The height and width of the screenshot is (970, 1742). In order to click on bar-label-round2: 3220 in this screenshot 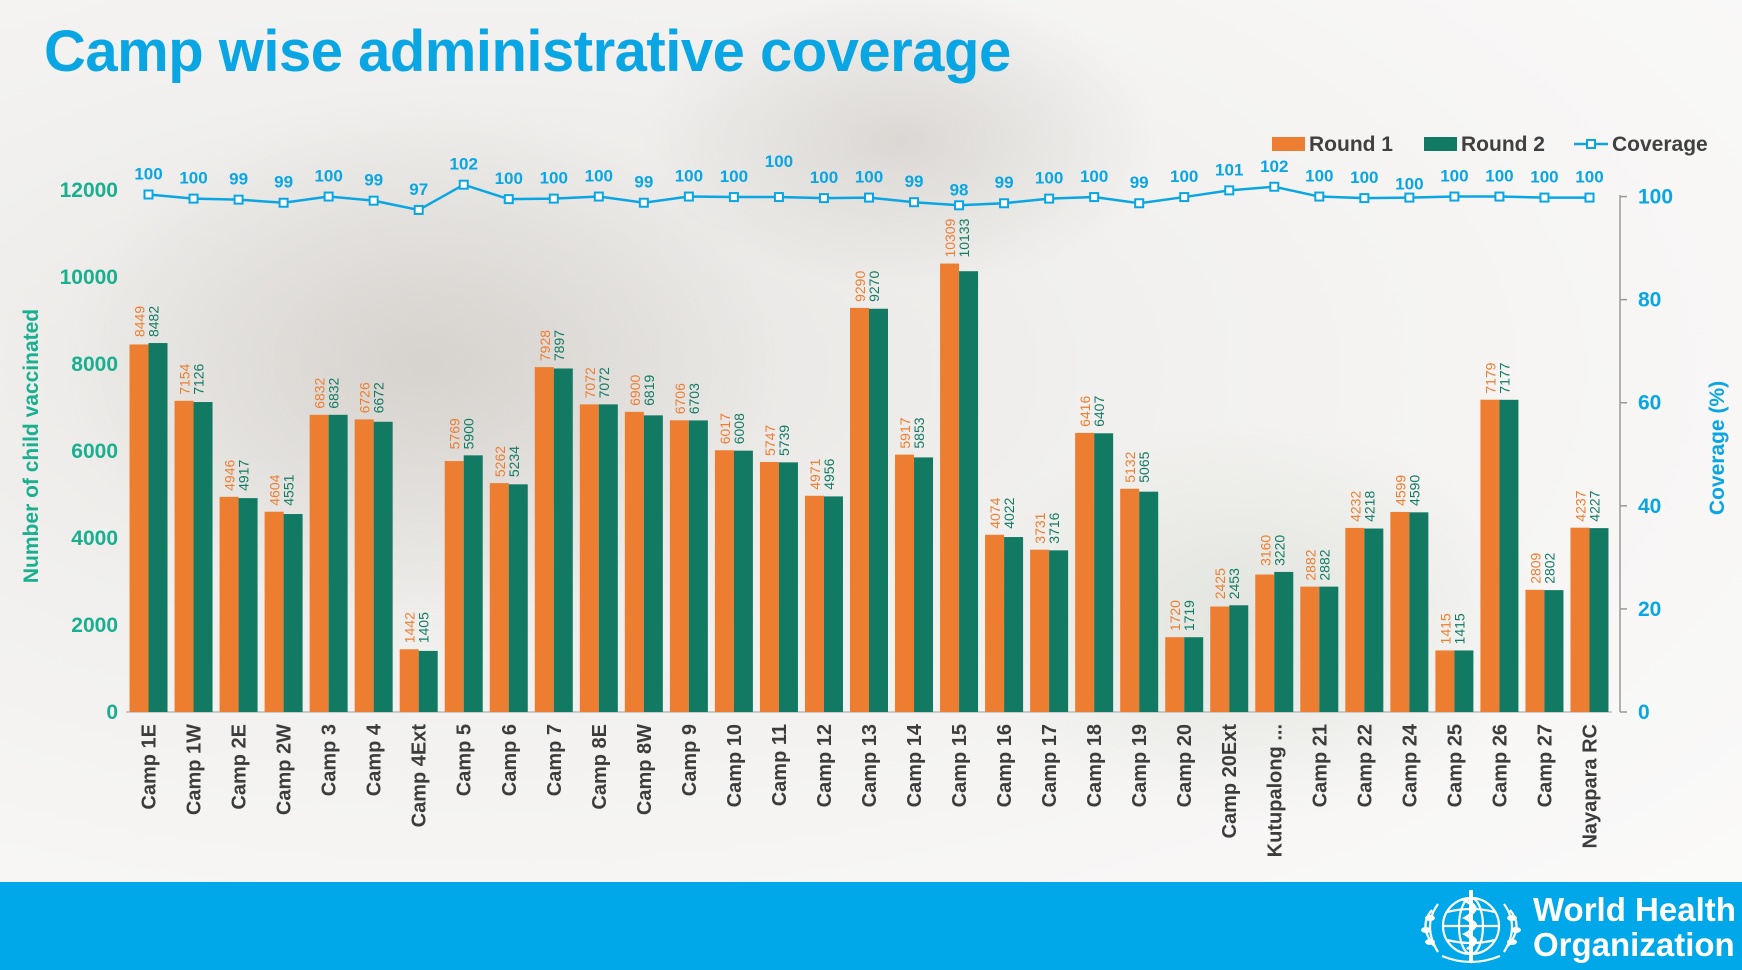, I will do `click(1279, 550)`.